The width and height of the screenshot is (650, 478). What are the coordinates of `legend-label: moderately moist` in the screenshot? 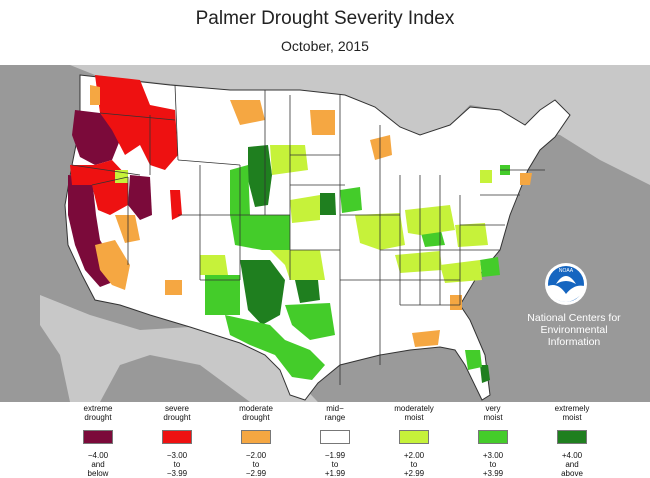 It's located at (414, 413).